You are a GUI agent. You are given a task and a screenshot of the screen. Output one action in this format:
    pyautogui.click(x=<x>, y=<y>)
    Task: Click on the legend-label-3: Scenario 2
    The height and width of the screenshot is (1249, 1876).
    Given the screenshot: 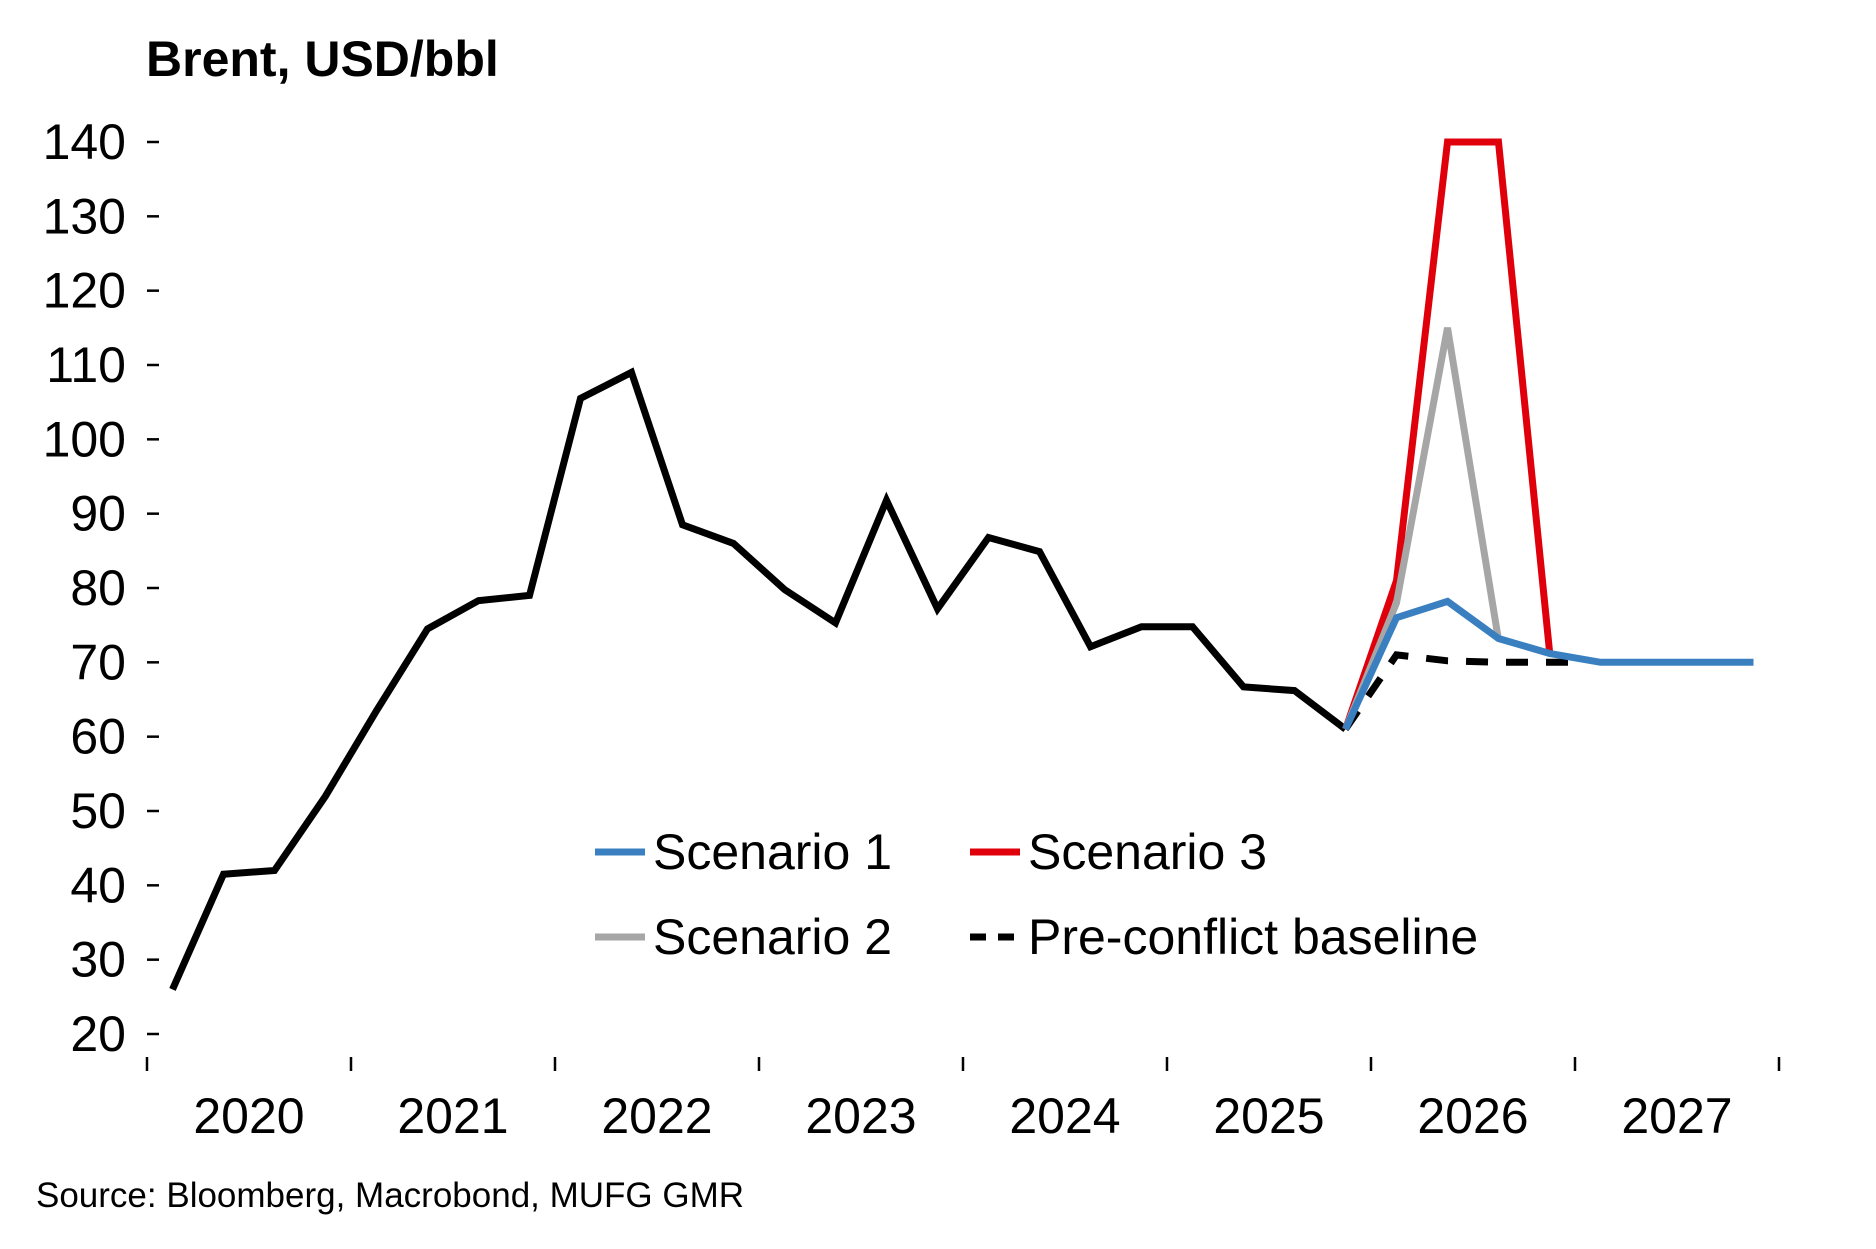 What is the action you would take?
    pyautogui.click(x=772, y=937)
    